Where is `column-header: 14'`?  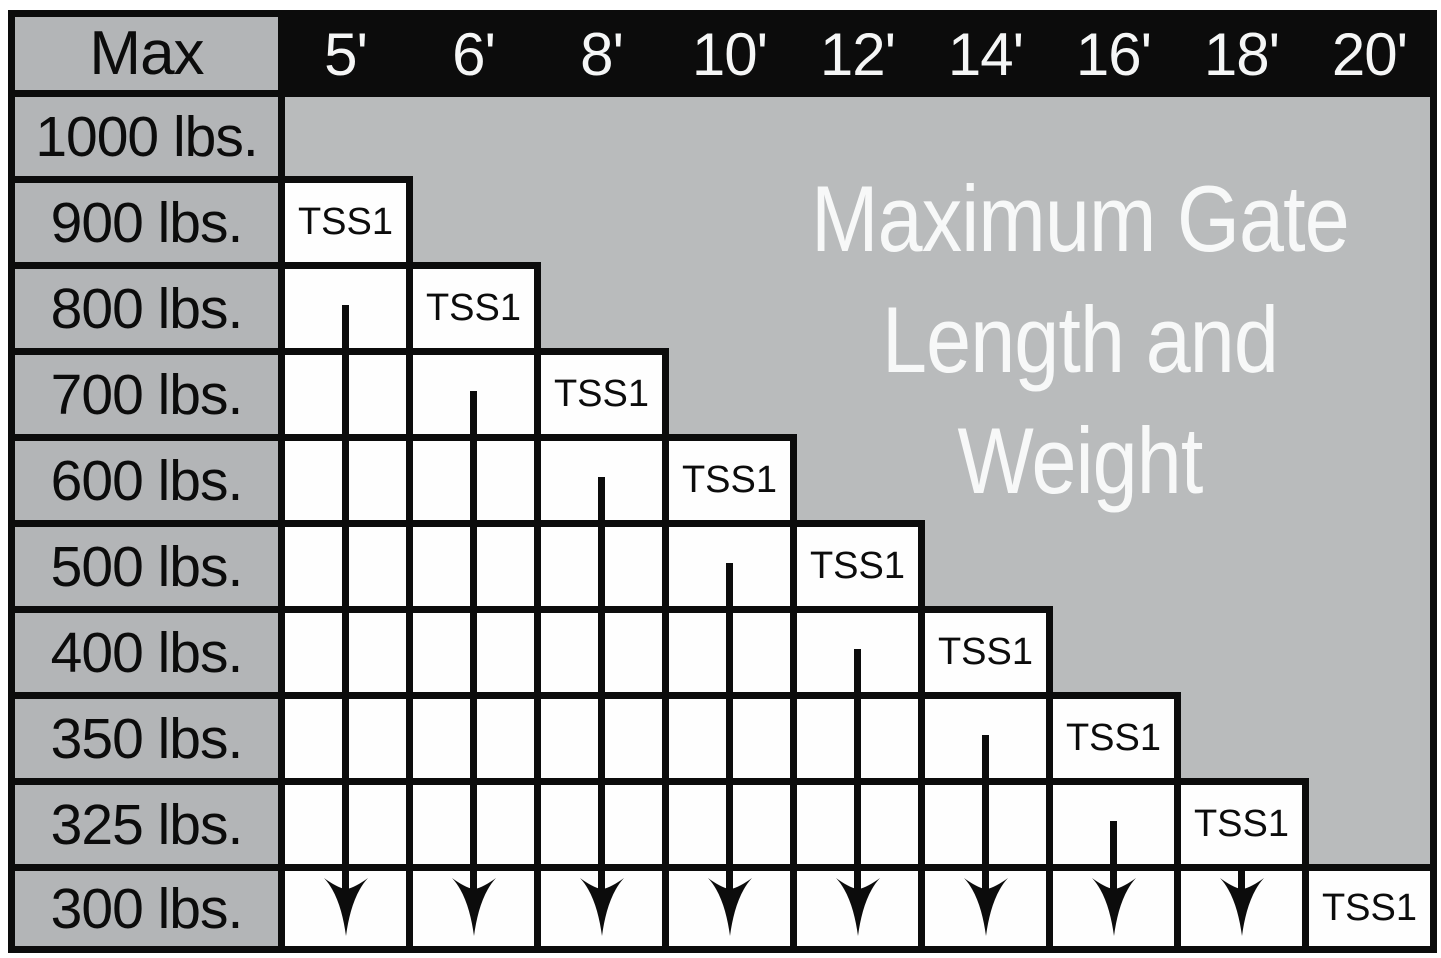
column-header: 14' is located at coordinates (985, 54).